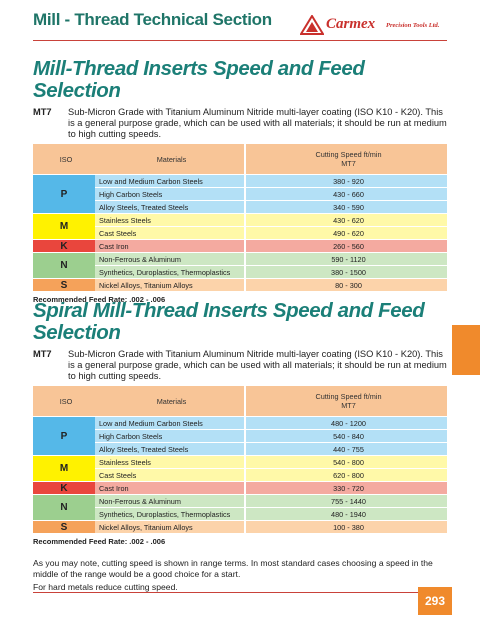  What do you see at coordinates (345, 488) in the screenshot?
I see `cutting-speed: 330 - 720` at bounding box center [345, 488].